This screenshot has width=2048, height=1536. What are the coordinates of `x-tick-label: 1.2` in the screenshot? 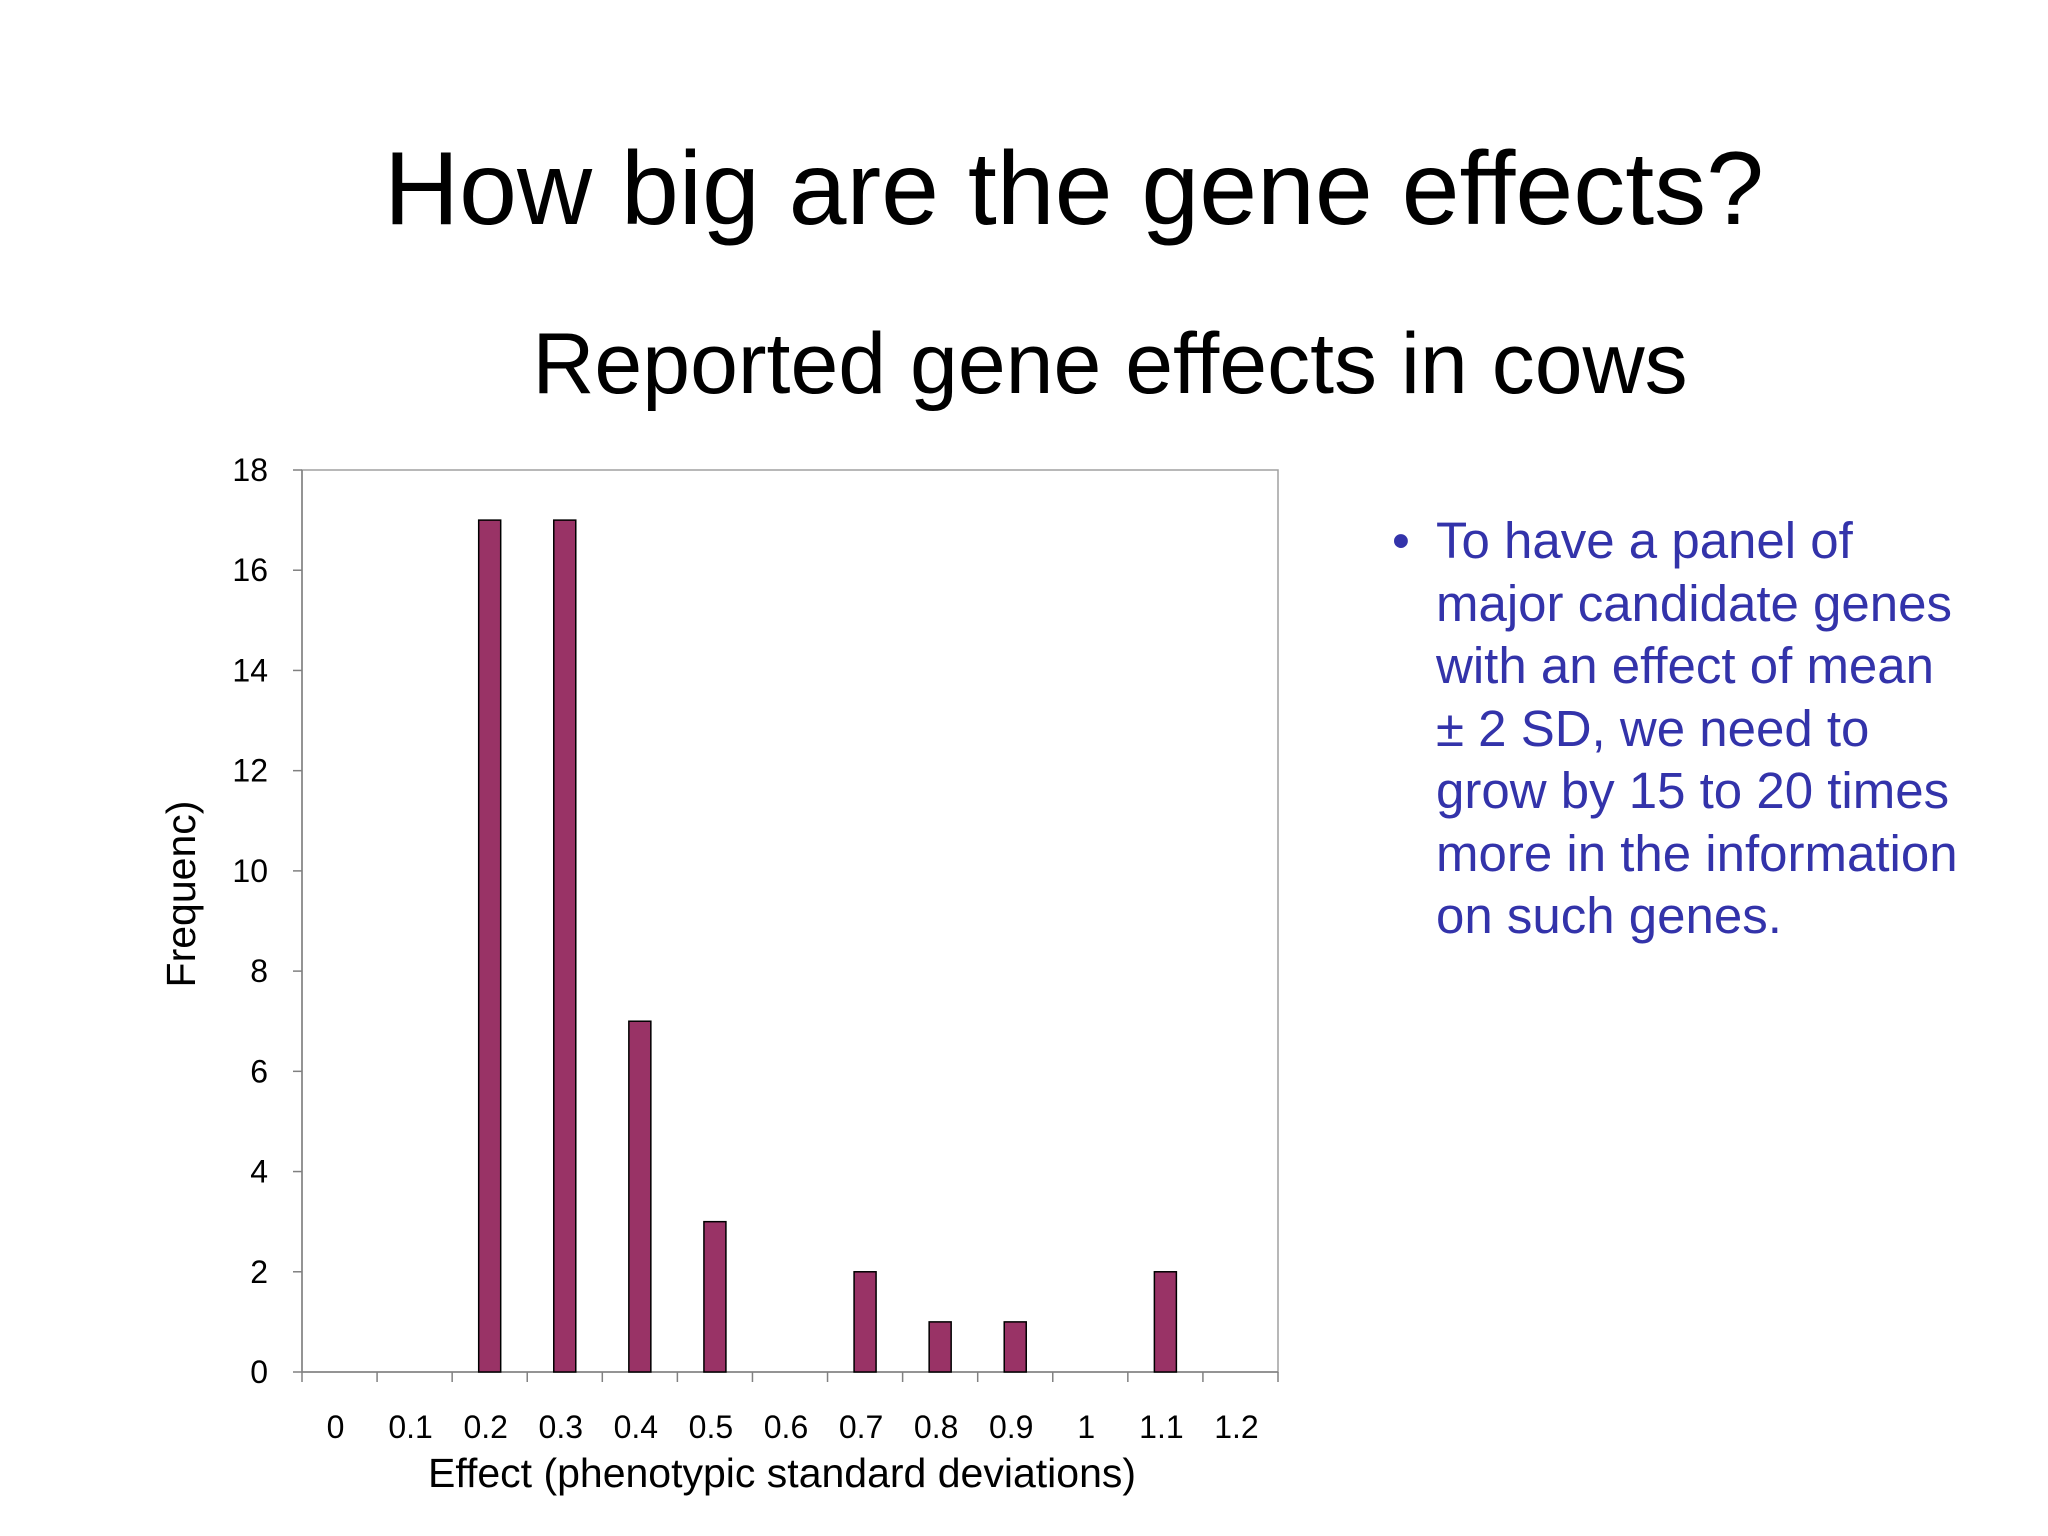 It's located at (1236, 1427).